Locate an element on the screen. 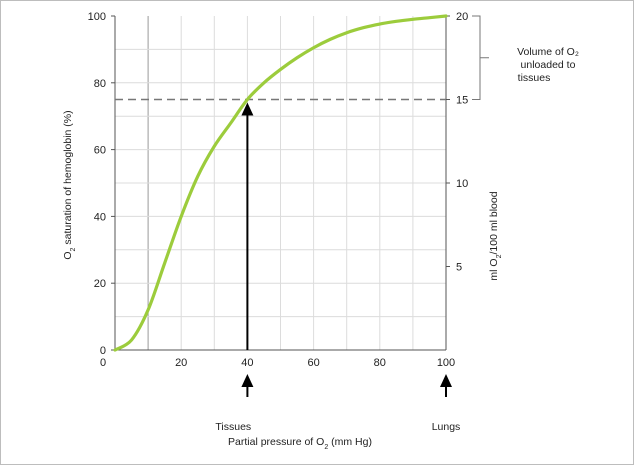 This screenshot has height=465, width=634. x-tick-label: 100 is located at coordinates (446, 363).